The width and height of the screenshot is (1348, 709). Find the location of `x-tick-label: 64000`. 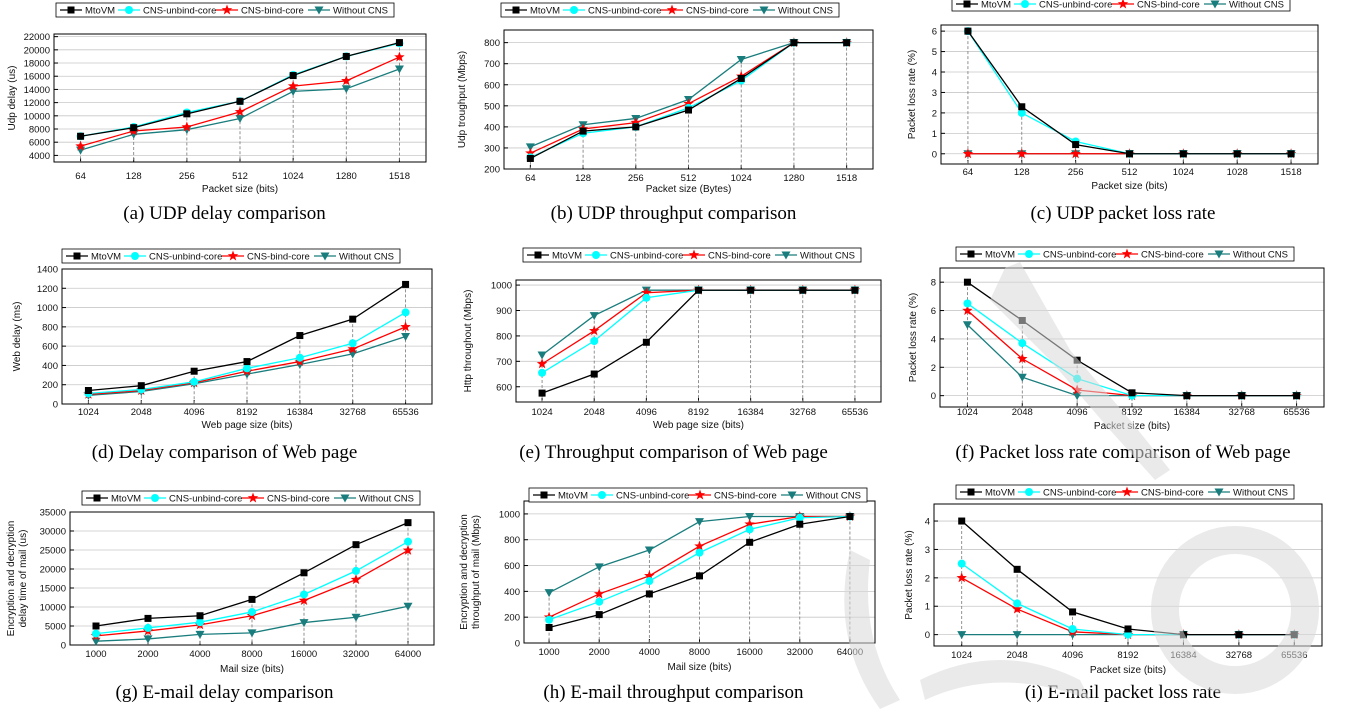

x-tick-label: 64000 is located at coordinates (408, 654).